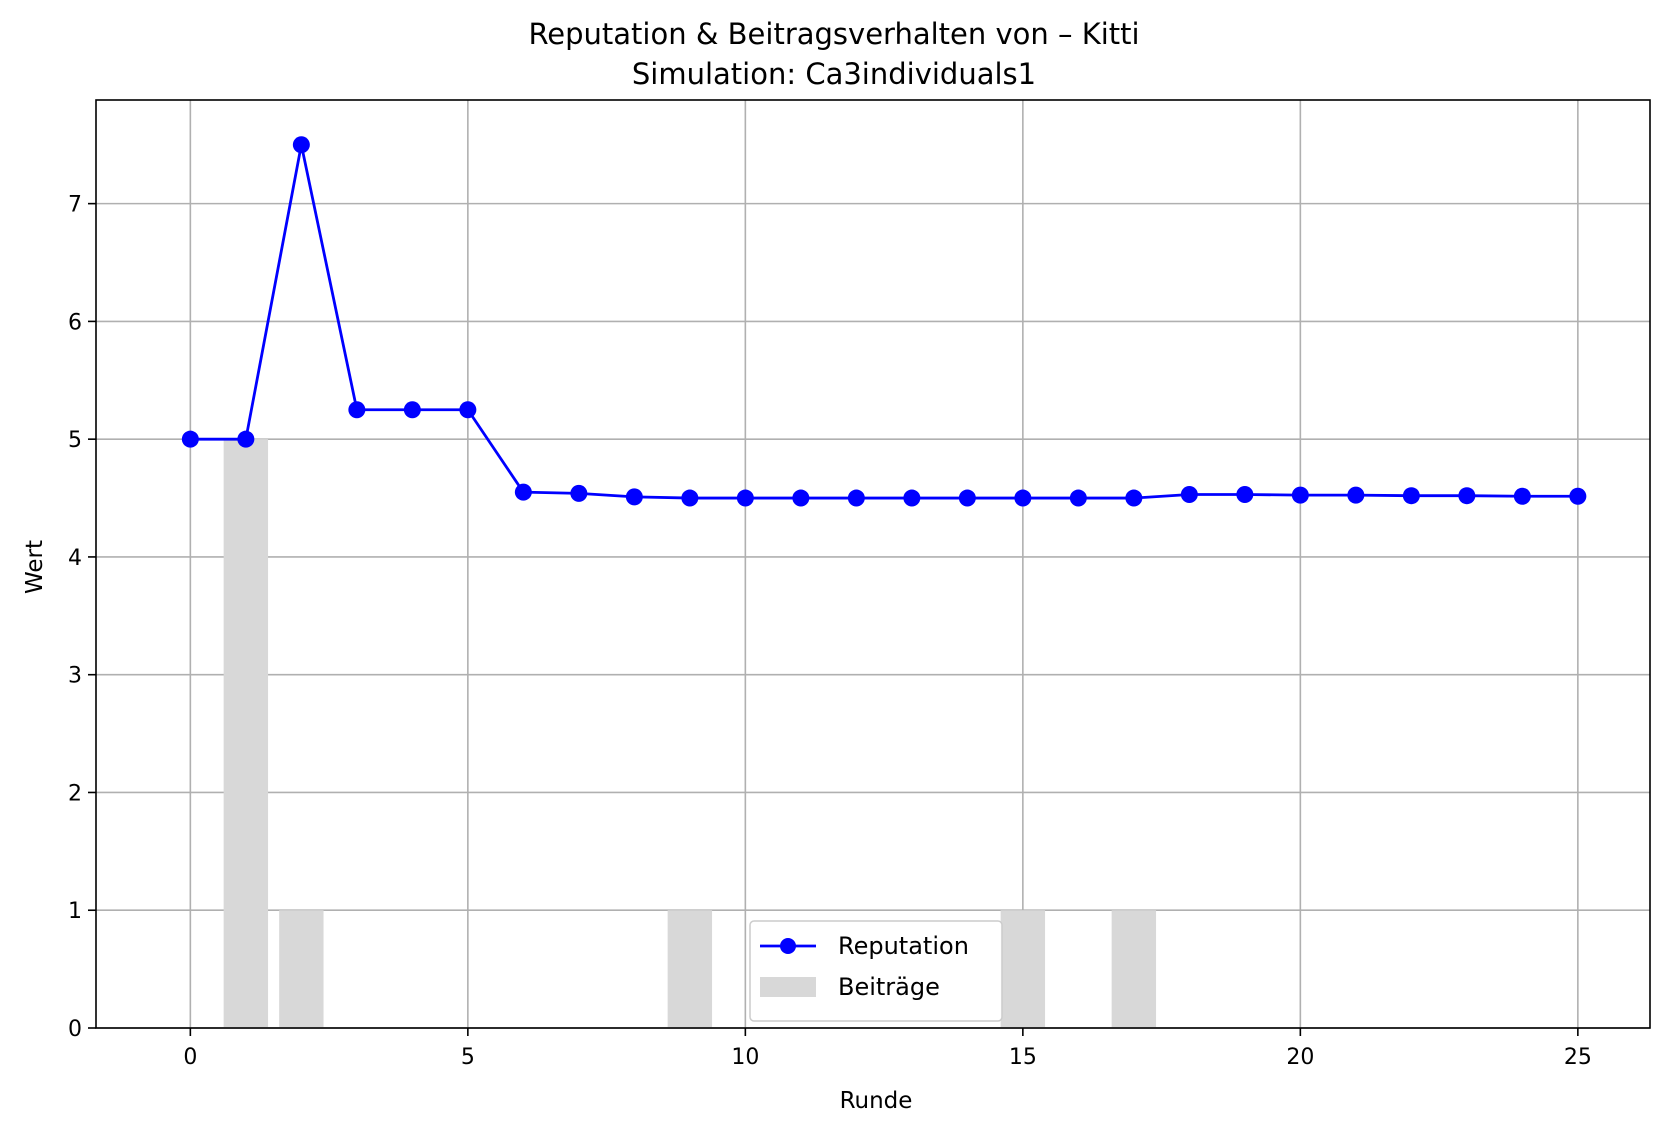  Describe the element at coordinates (75, 205) in the screenshot. I see `y-tick-label: 7` at that location.